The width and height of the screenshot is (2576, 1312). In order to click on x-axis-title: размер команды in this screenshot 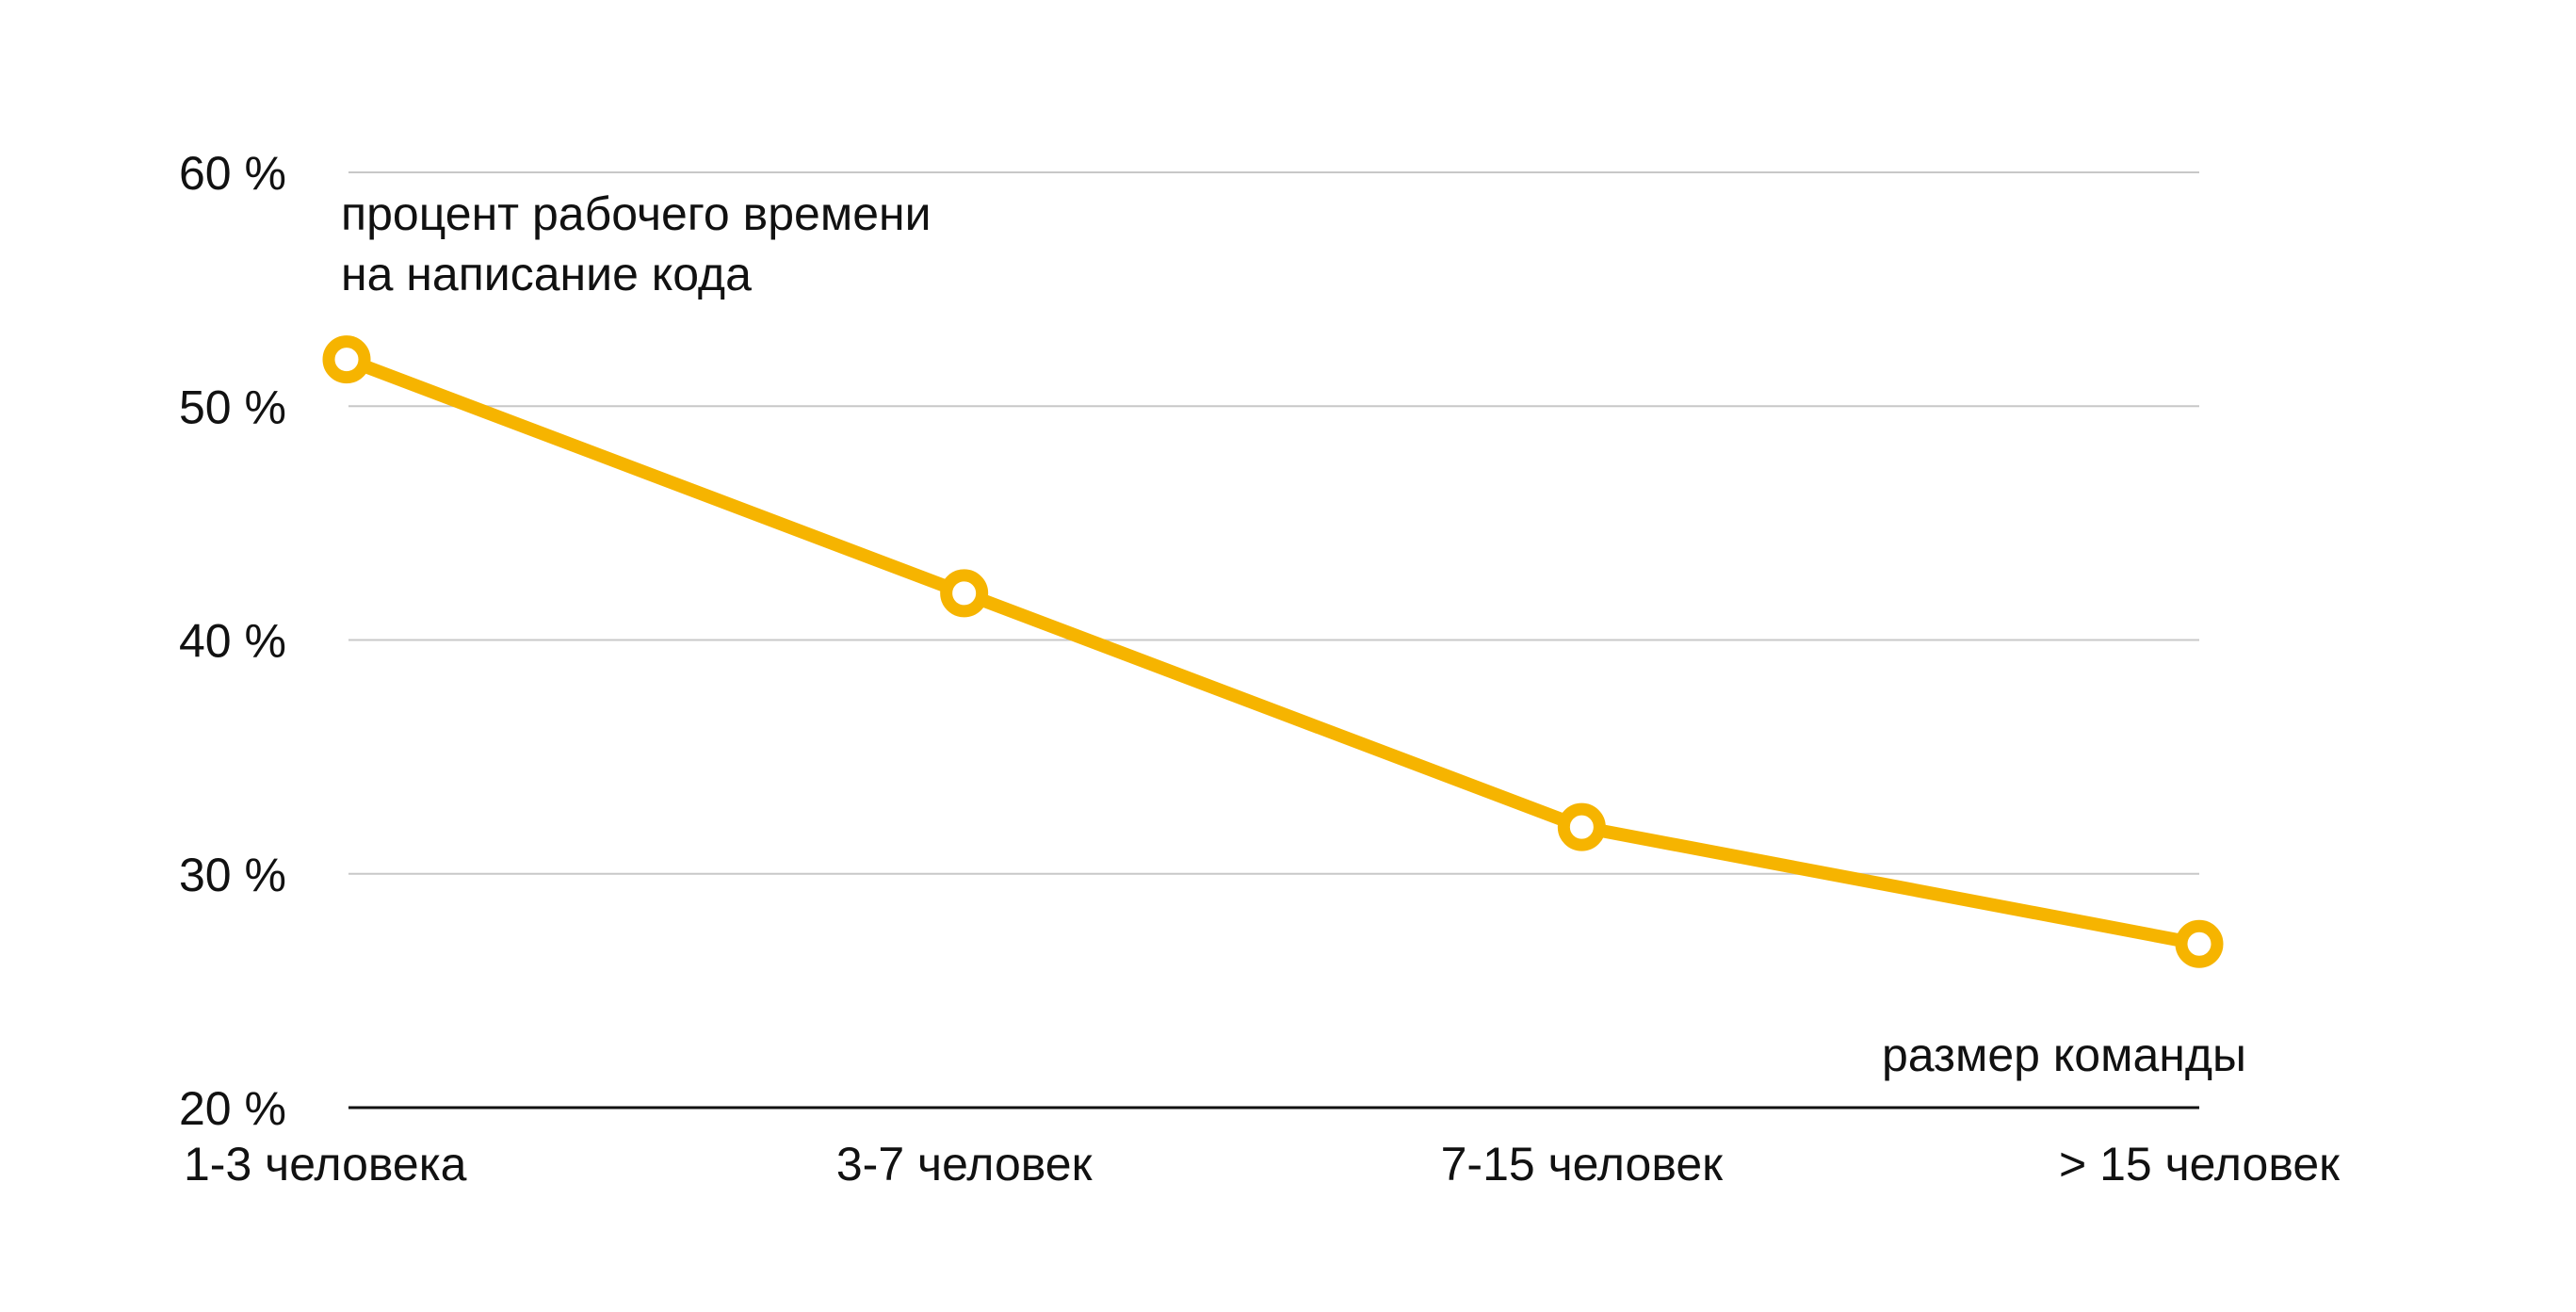, I will do `click(2064, 1055)`.